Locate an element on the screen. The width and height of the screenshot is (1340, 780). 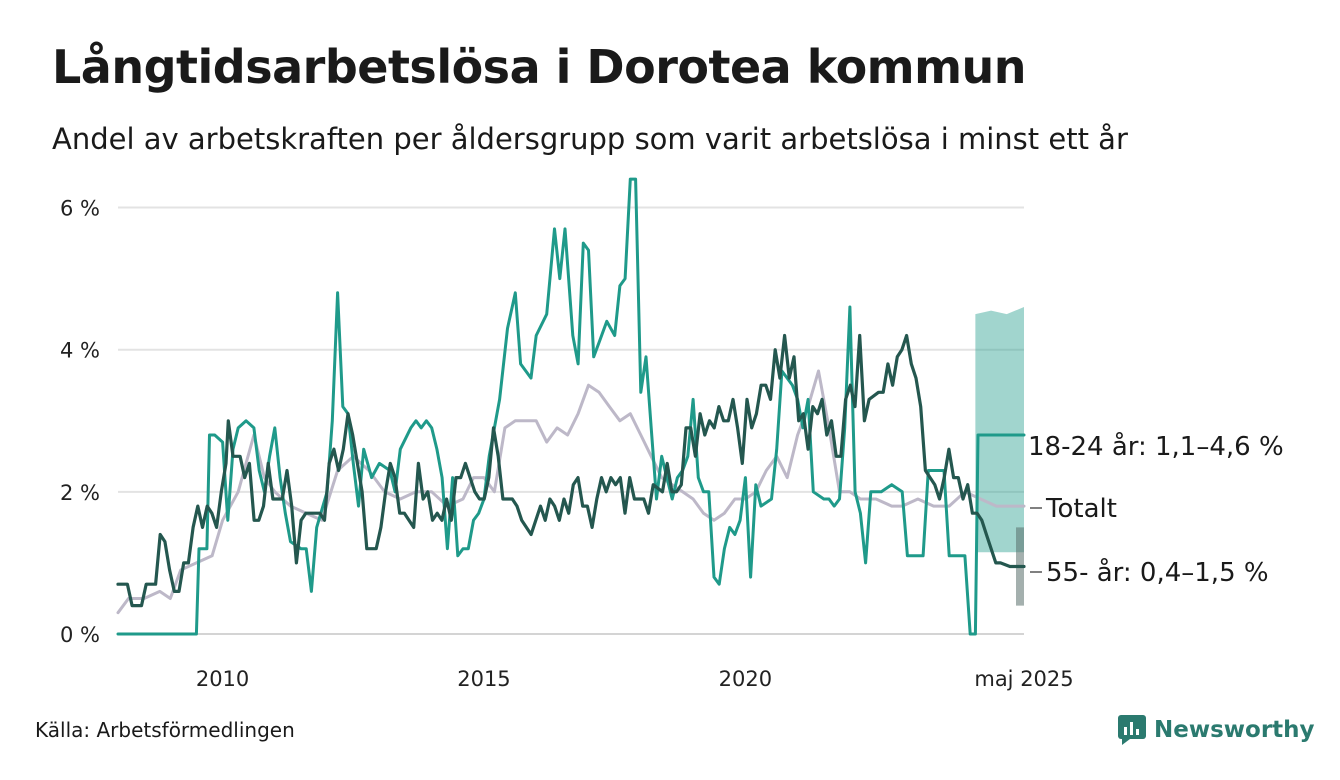
chart-title: Långtidsarbetslösa i Dorotea kommun is located at coordinates (539, 67).